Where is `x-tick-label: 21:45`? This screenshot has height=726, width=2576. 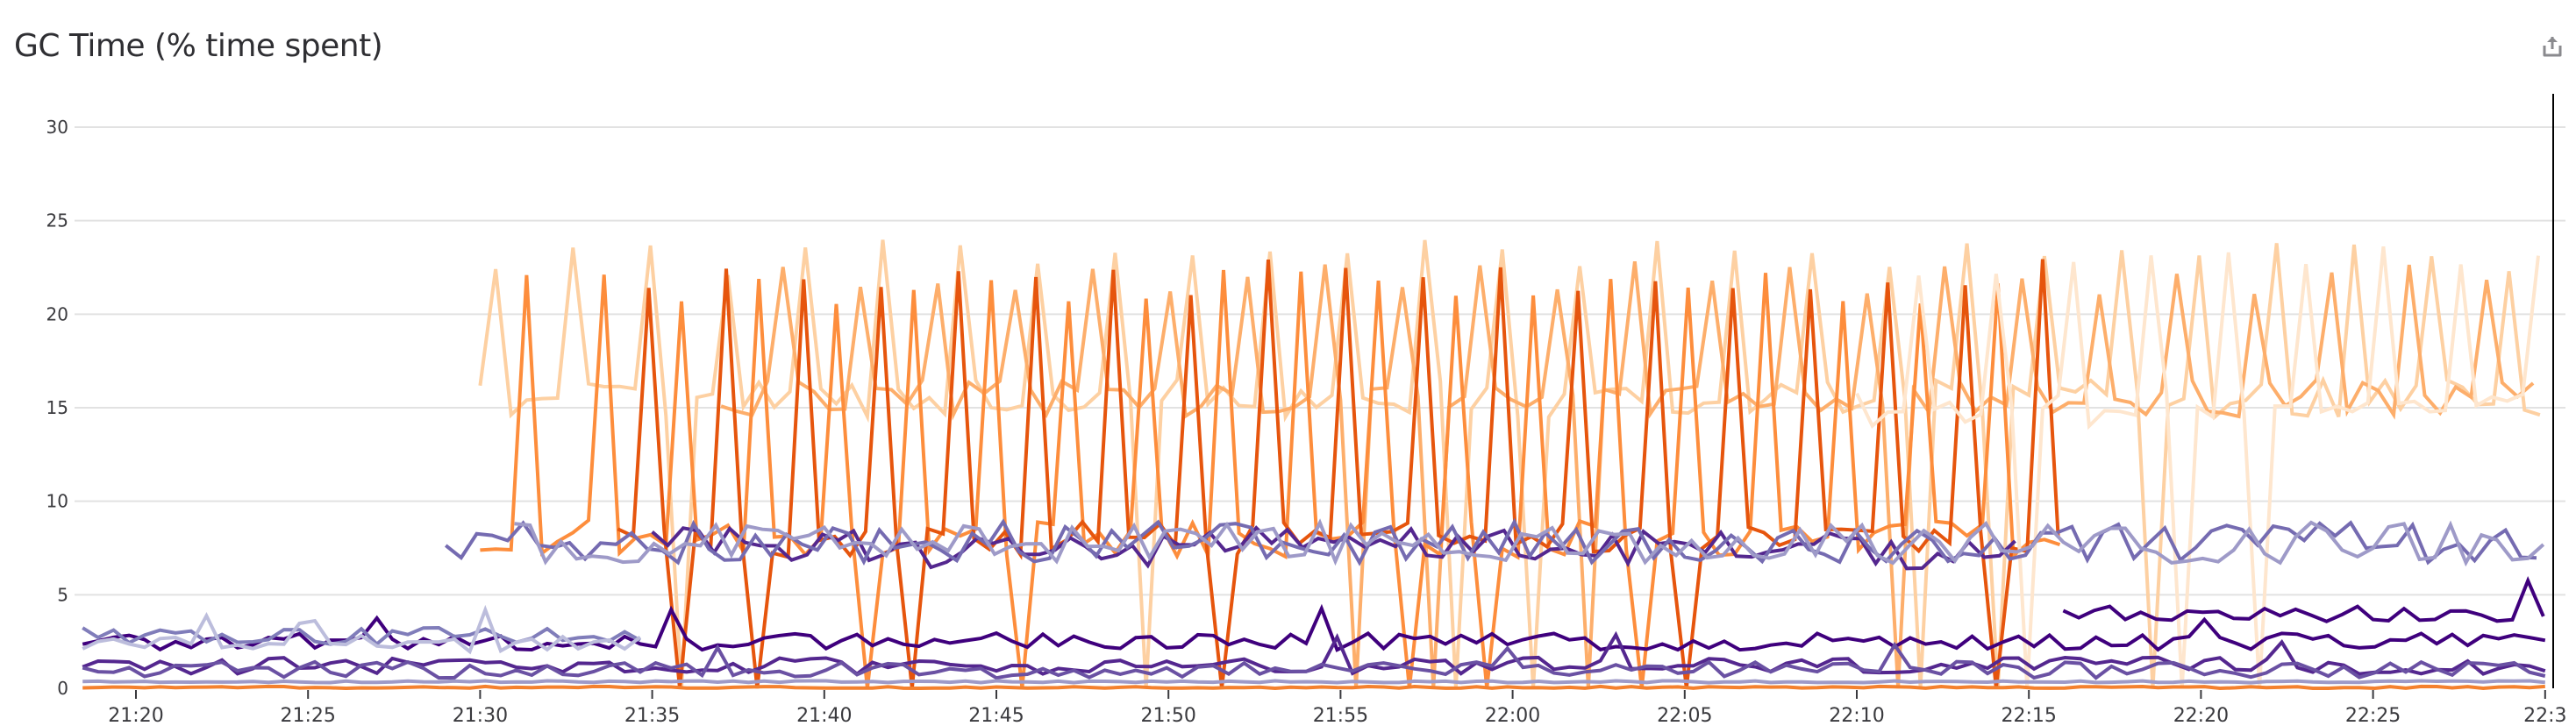 x-tick-label: 21:45 is located at coordinates (996, 715).